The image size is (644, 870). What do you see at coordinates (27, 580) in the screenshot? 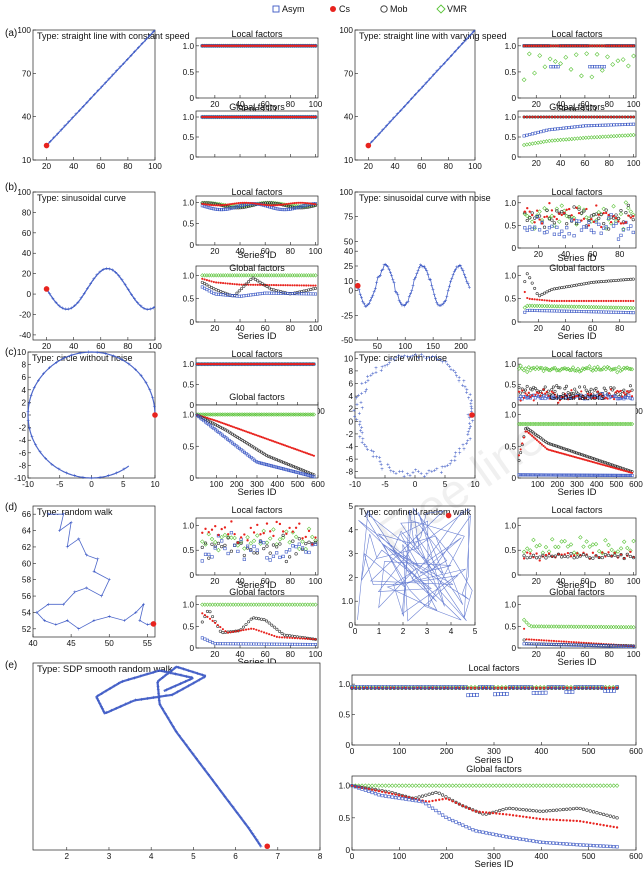
I see `y-tick-label: 58` at bounding box center [27, 580].